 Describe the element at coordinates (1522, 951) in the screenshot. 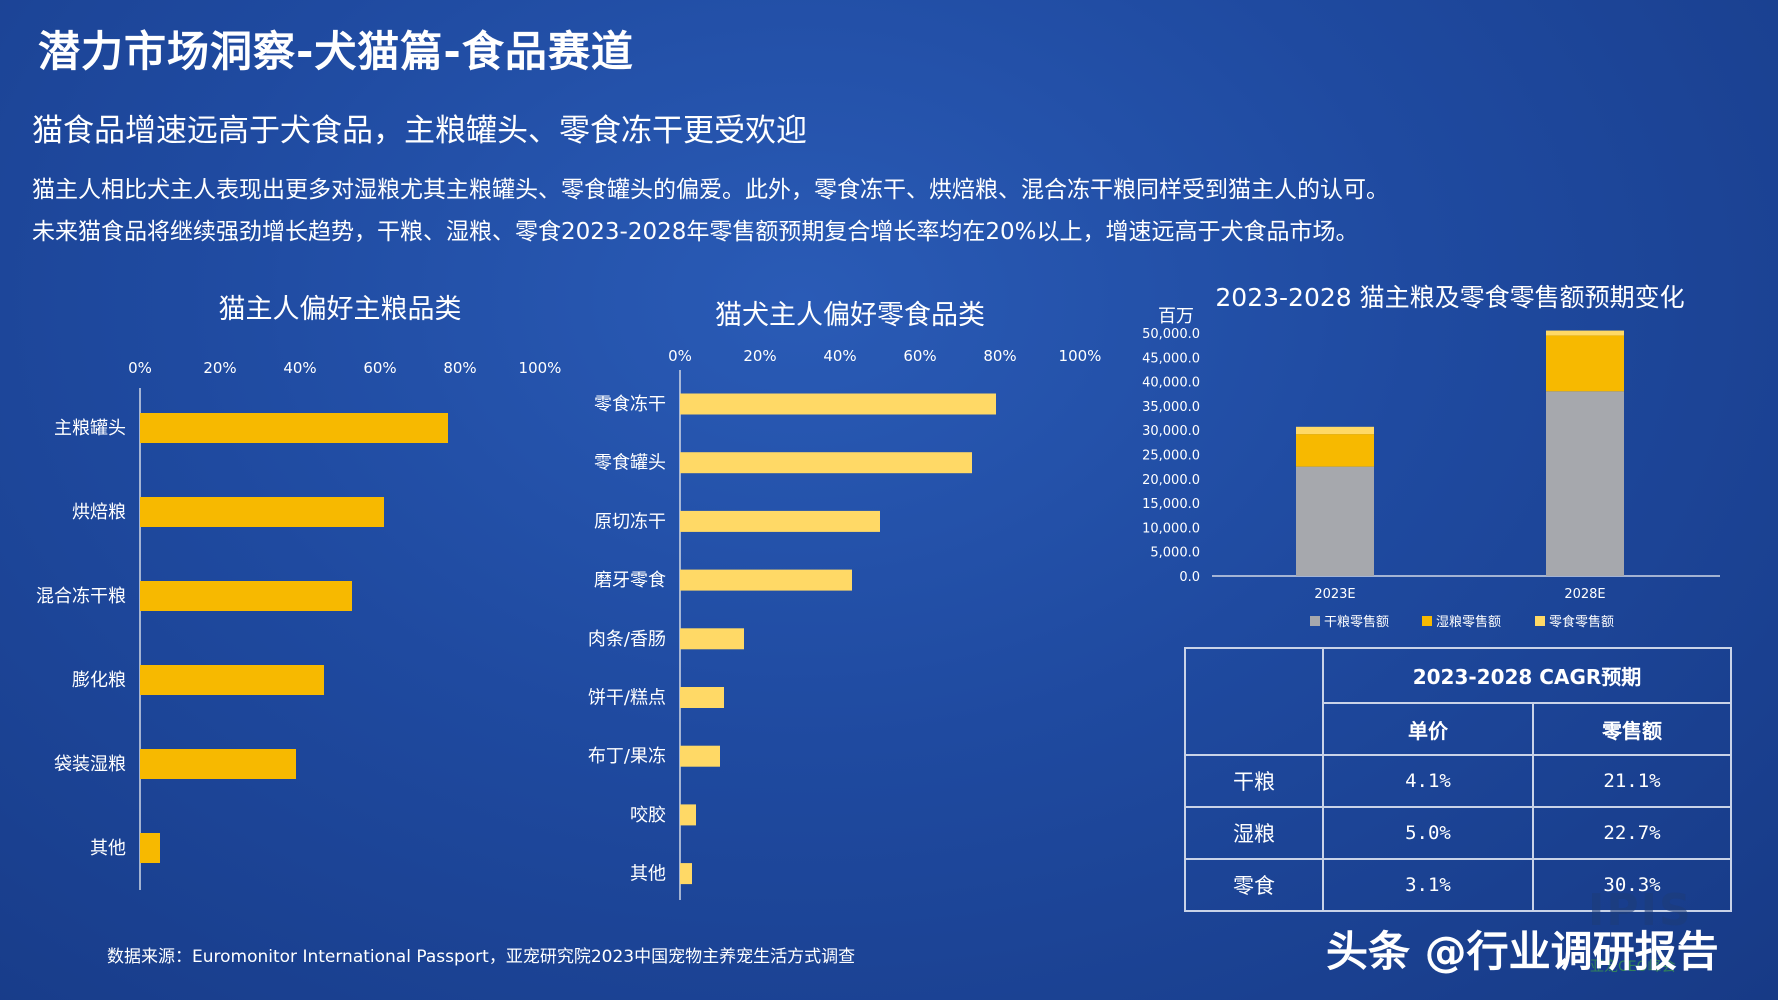

I see `watermark-text: 头条 @行业调研报告` at that location.